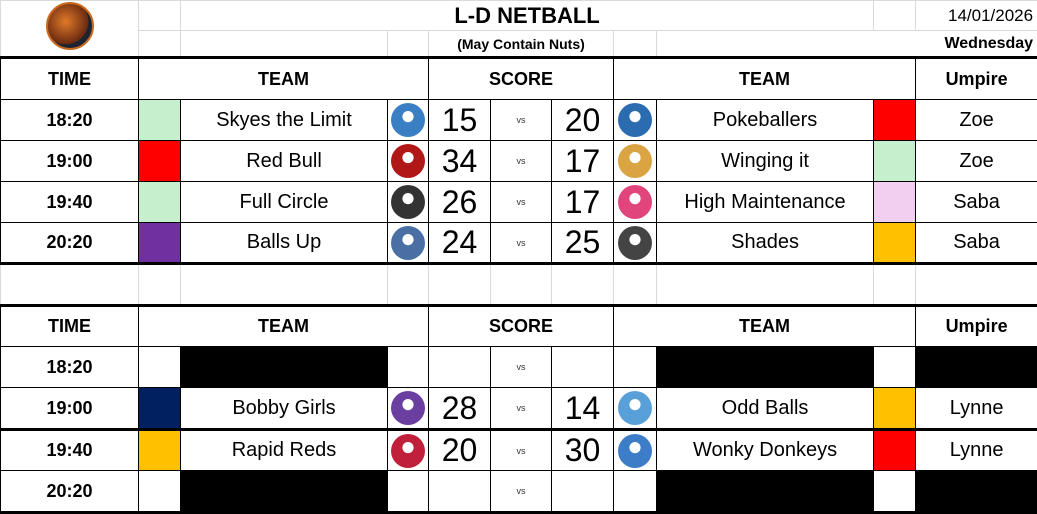 Image resolution: width=1037 pixels, height=514 pixels. I want to click on away-team-name: Shades, so click(765, 243).